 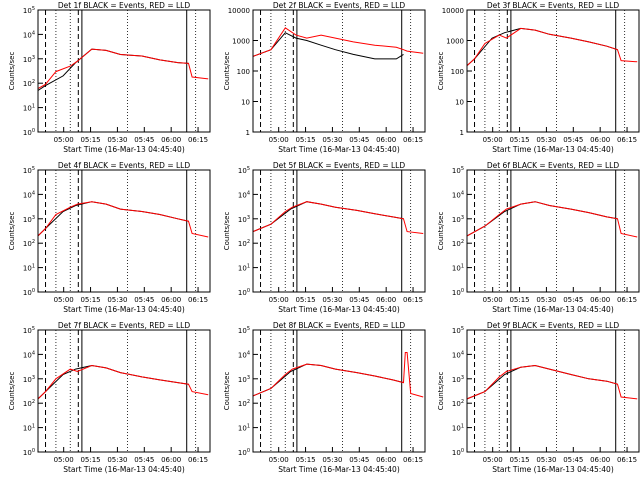 What do you see at coordinates (248, 133) in the screenshot?
I see `y-tick-label: 1` at bounding box center [248, 133].